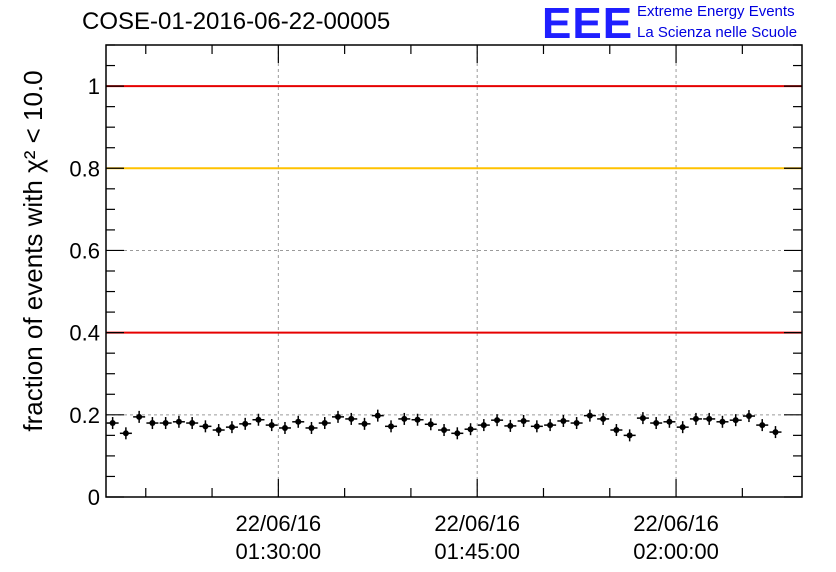 Image resolution: width=836 pixels, height=572 pixels. What do you see at coordinates (94, 497) in the screenshot?
I see `y-tick-label: 0` at bounding box center [94, 497].